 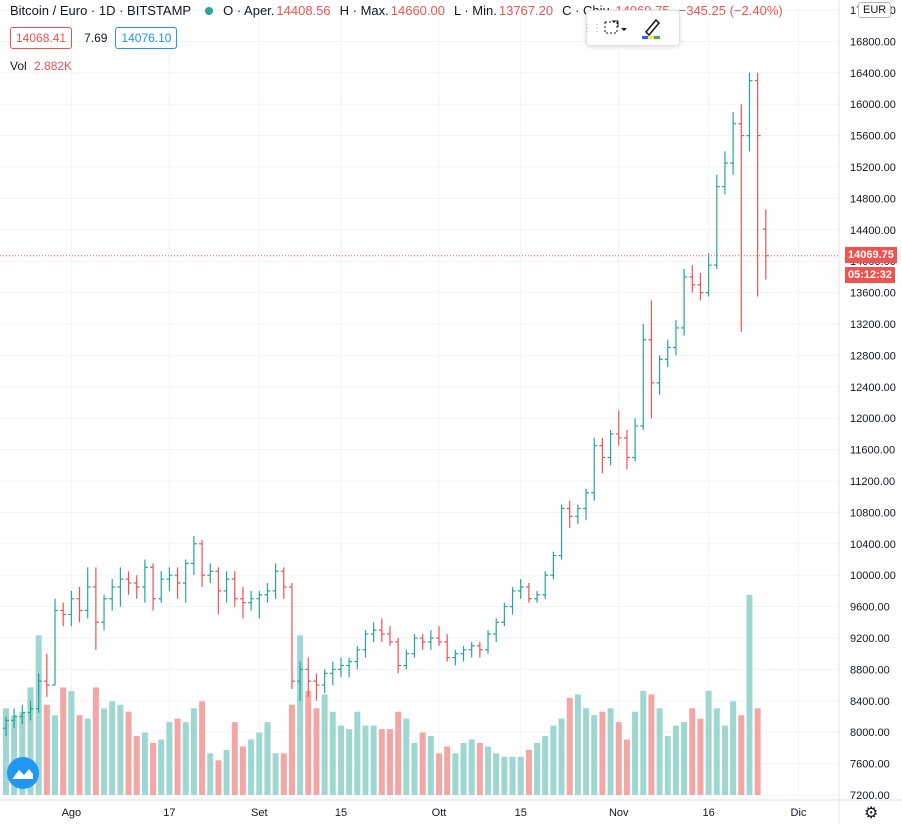 I want to click on price-tick-label: 15600.00, so click(x=873, y=137).